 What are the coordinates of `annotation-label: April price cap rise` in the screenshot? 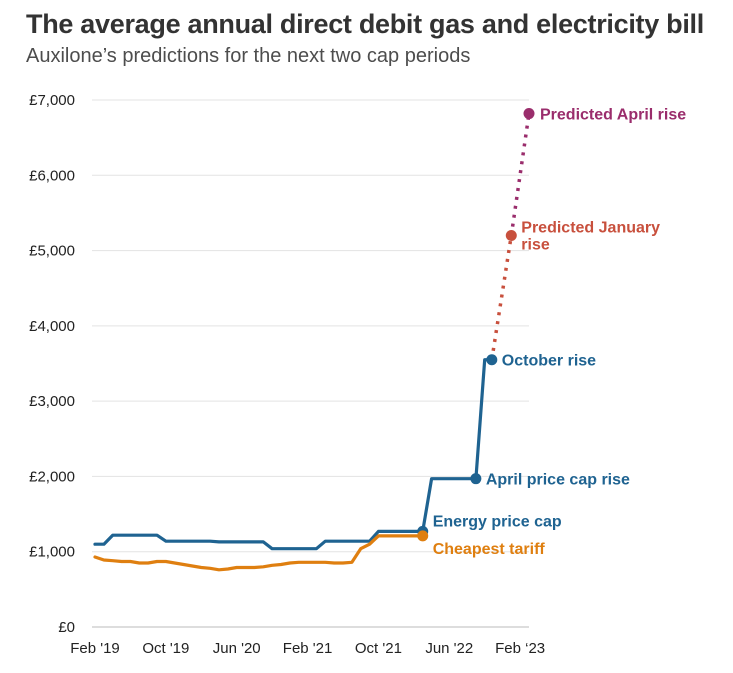 It's located at (558, 480).